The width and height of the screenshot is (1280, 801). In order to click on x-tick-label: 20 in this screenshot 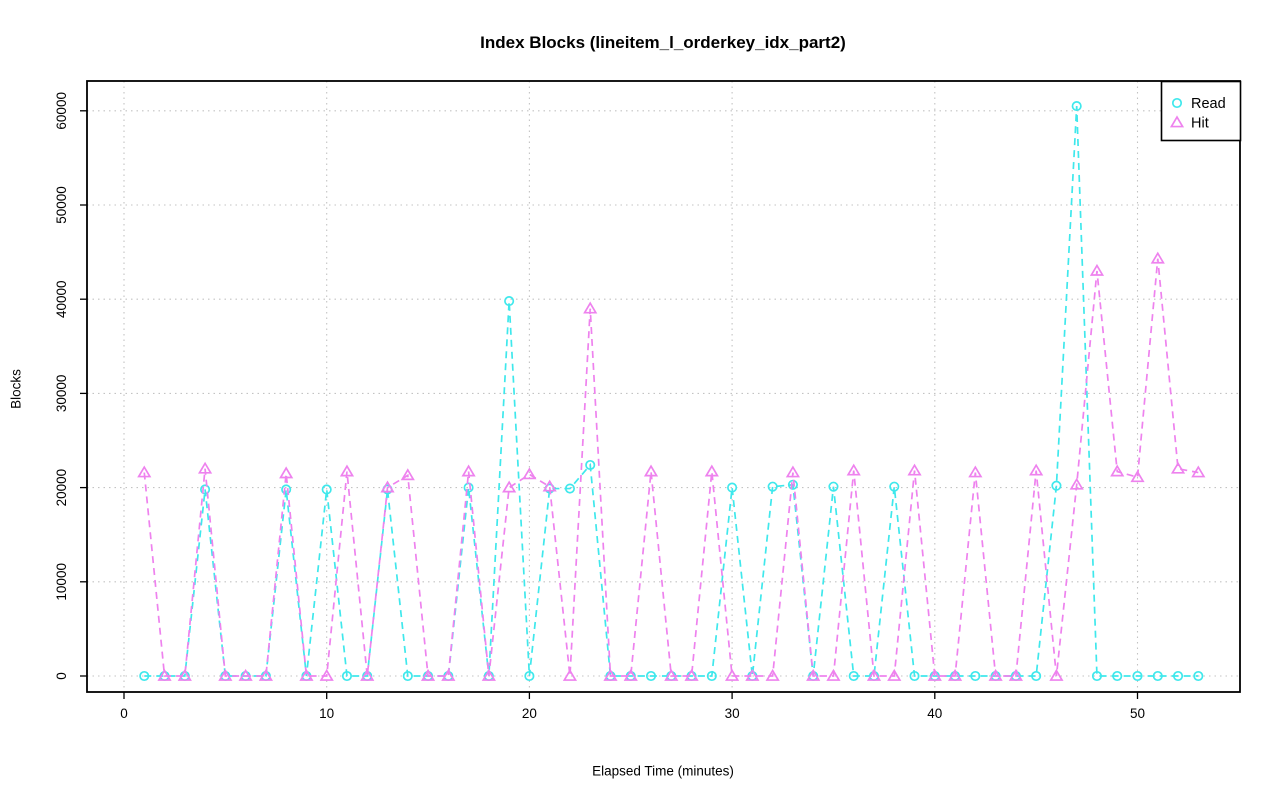, I will do `click(529, 713)`.